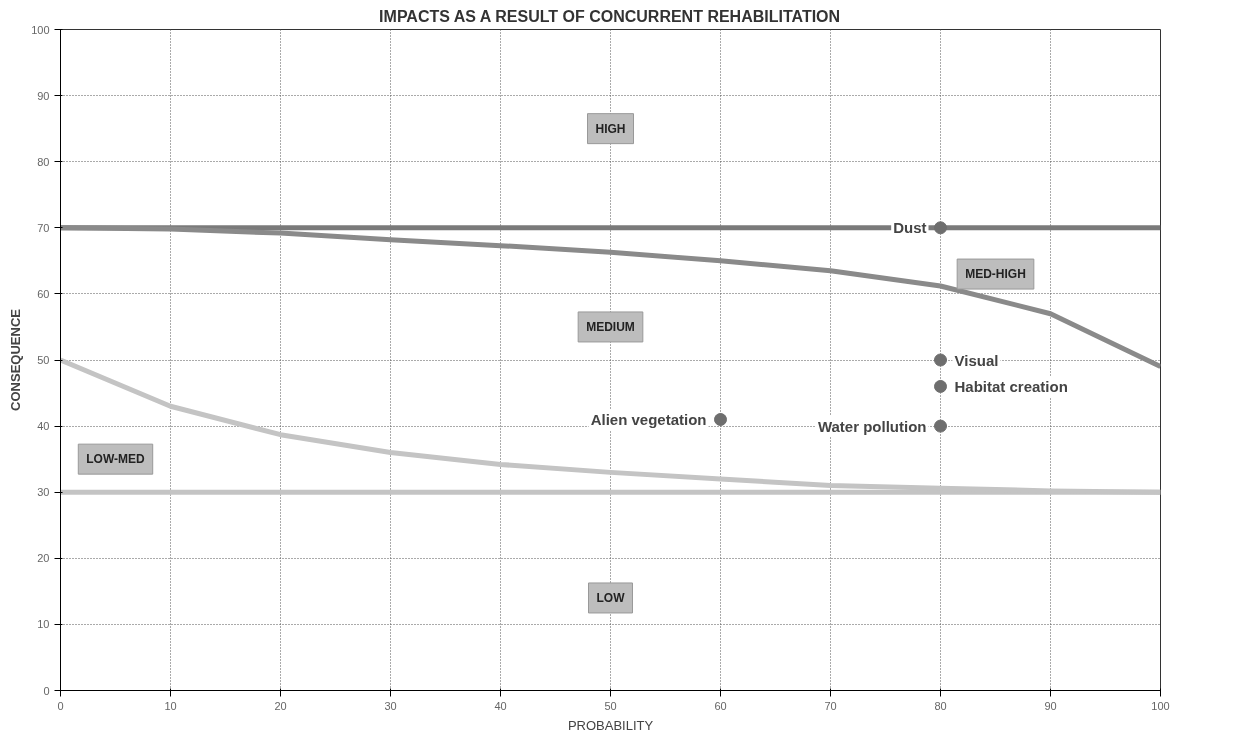 Image resolution: width=1255 pixels, height=747 pixels. What do you see at coordinates (43, 492) in the screenshot?
I see `y-tick-label: 30` at bounding box center [43, 492].